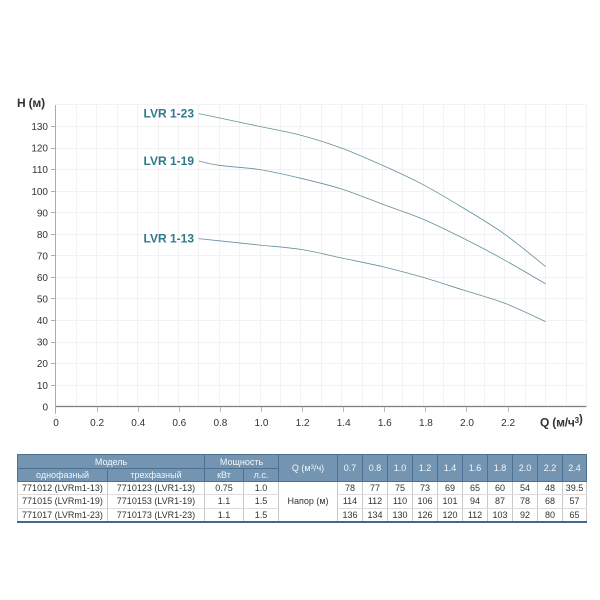 The width and height of the screenshot is (600, 600). What do you see at coordinates (40, 170) in the screenshot?
I see `svg-text: 110` at bounding box center [40, 170].